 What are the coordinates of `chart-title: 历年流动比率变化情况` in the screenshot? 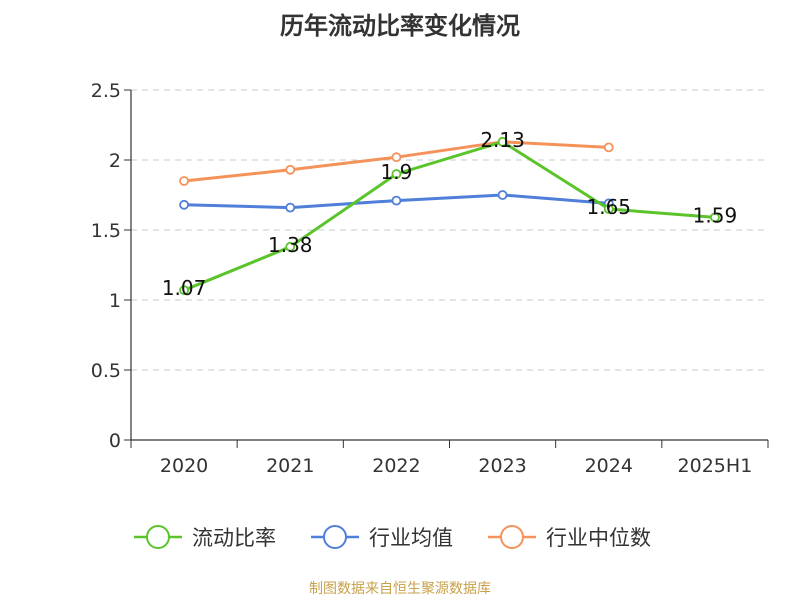 It's located at (400, 26).